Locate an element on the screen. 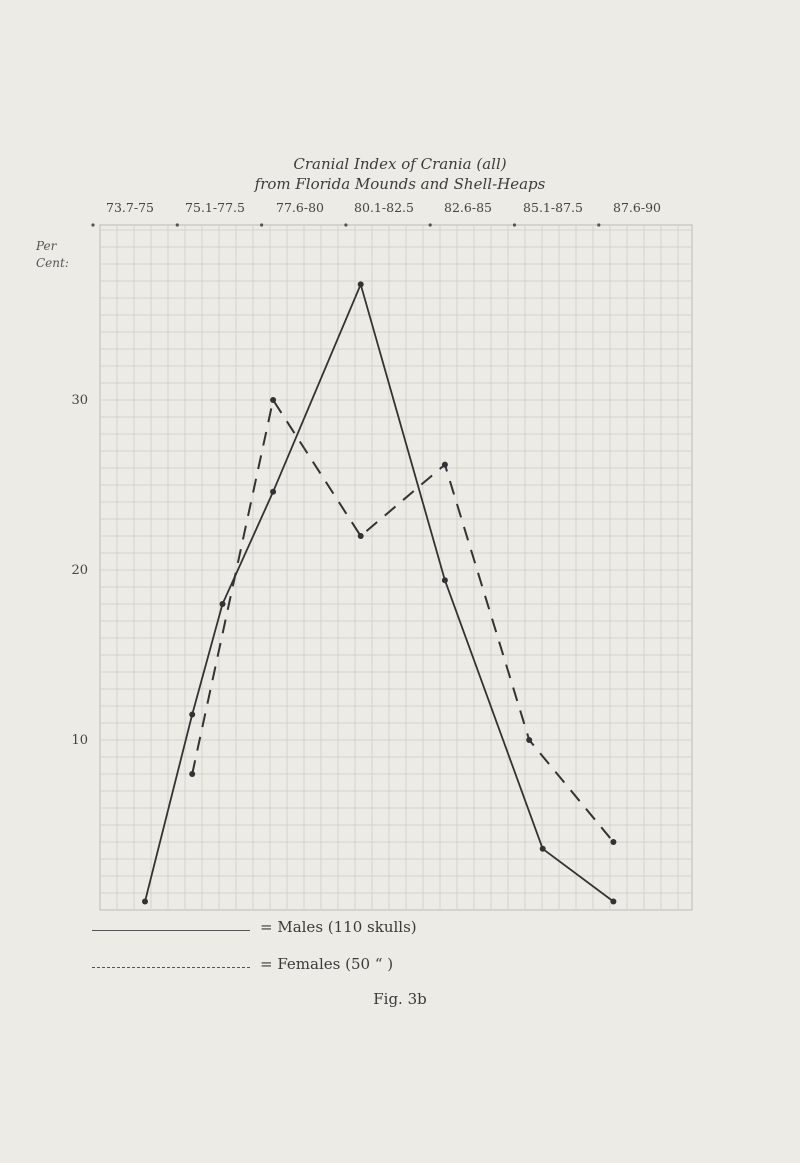 The image size is (800, 1163). figure-caption: Fig. 3b is located at coordinates (400, 999).